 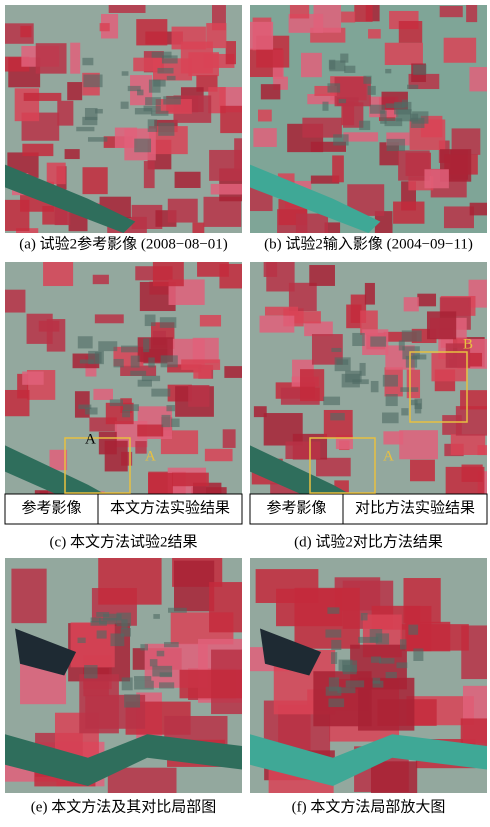 I want to click on marker-label: A, so click(x=150, y=456).